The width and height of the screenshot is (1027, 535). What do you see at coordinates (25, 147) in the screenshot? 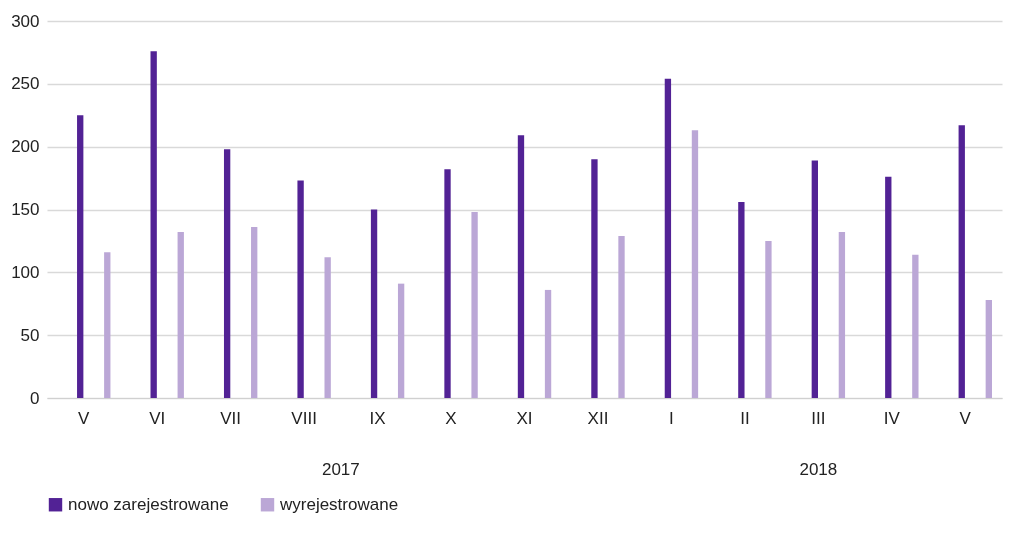
I see `y-tick-label: 200` at bounding box center [25, 147].